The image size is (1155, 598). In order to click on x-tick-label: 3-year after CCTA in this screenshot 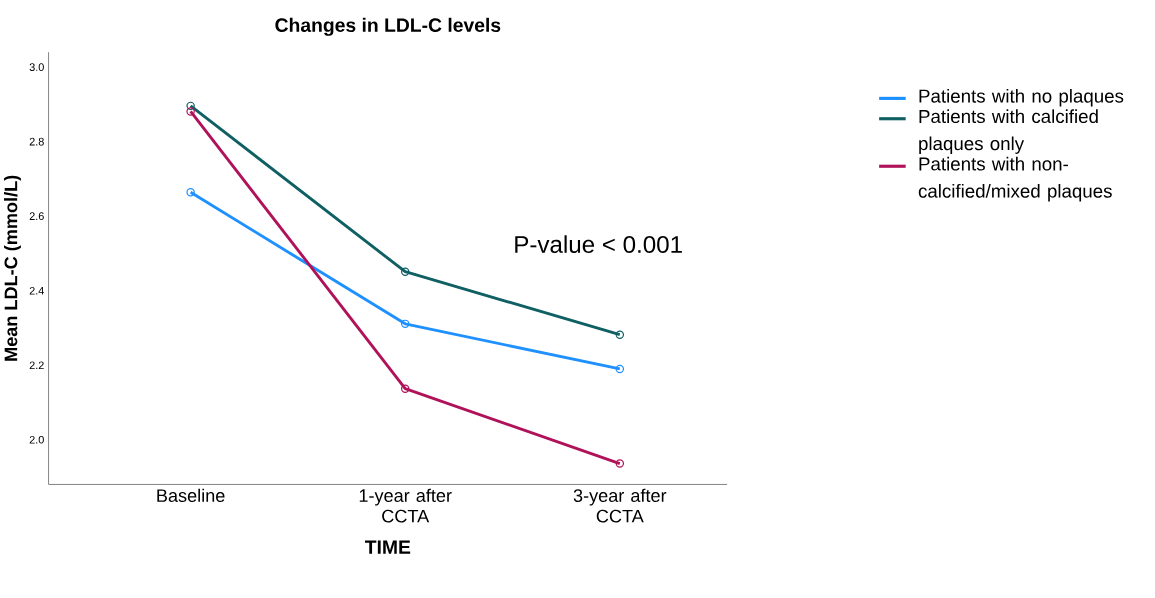, I will do `click(620, 505)`.